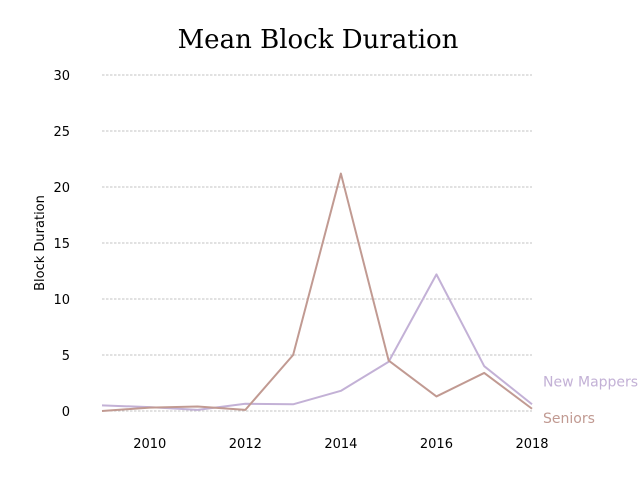 Image resolution: width=640 pixels, height=480 pixels. I want to click on x-tick-2018: 2018, so click(531, 444).